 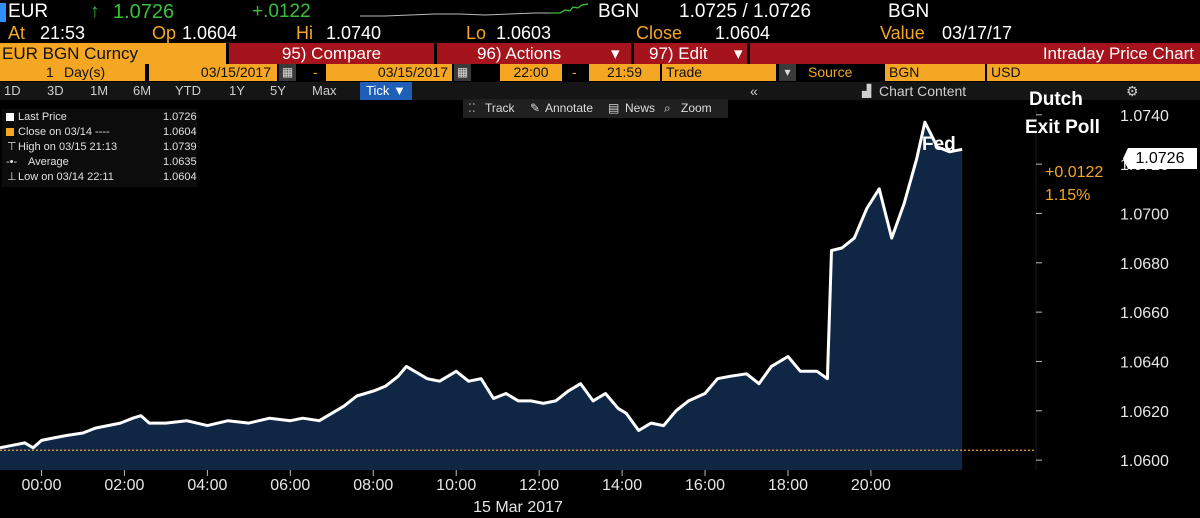 What do you see at coordinates (324, 90) in the screenshot?
I see `tab-max: Max` at bounding box center [324, 90].